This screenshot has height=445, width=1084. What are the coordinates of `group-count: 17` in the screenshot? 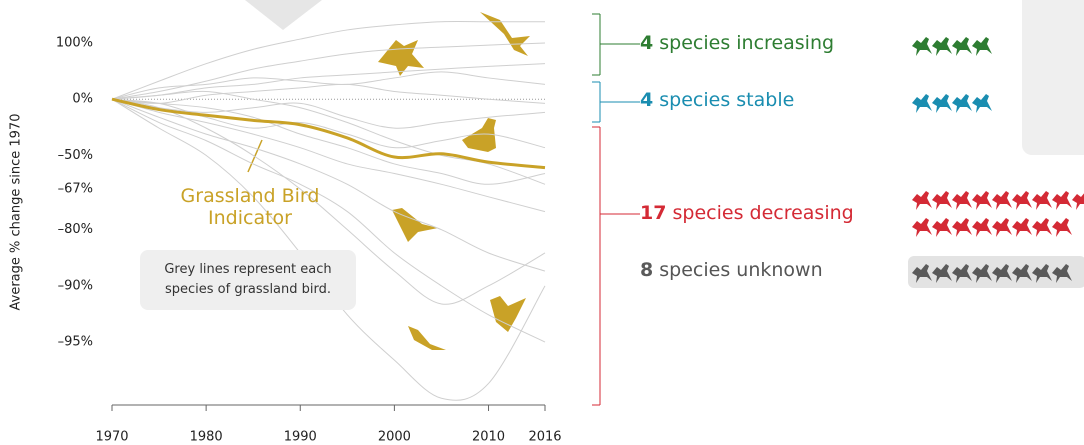 It's located at (653, 213).